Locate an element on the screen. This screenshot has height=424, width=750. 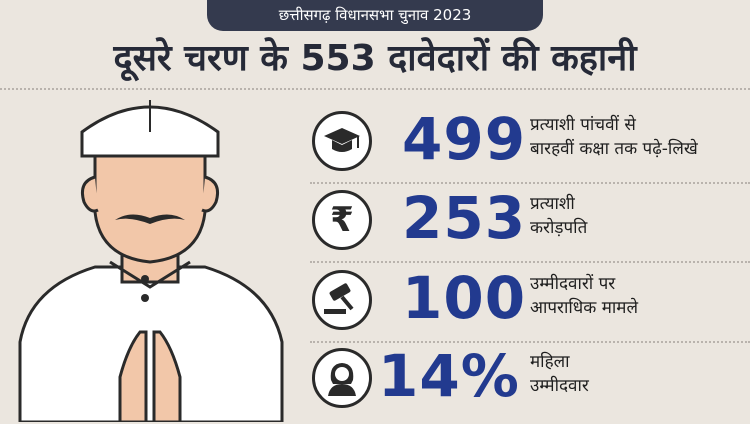
stat-caption: उम्मीदवारों पर आपराधिक मामले is located at coordinates (640, 296).